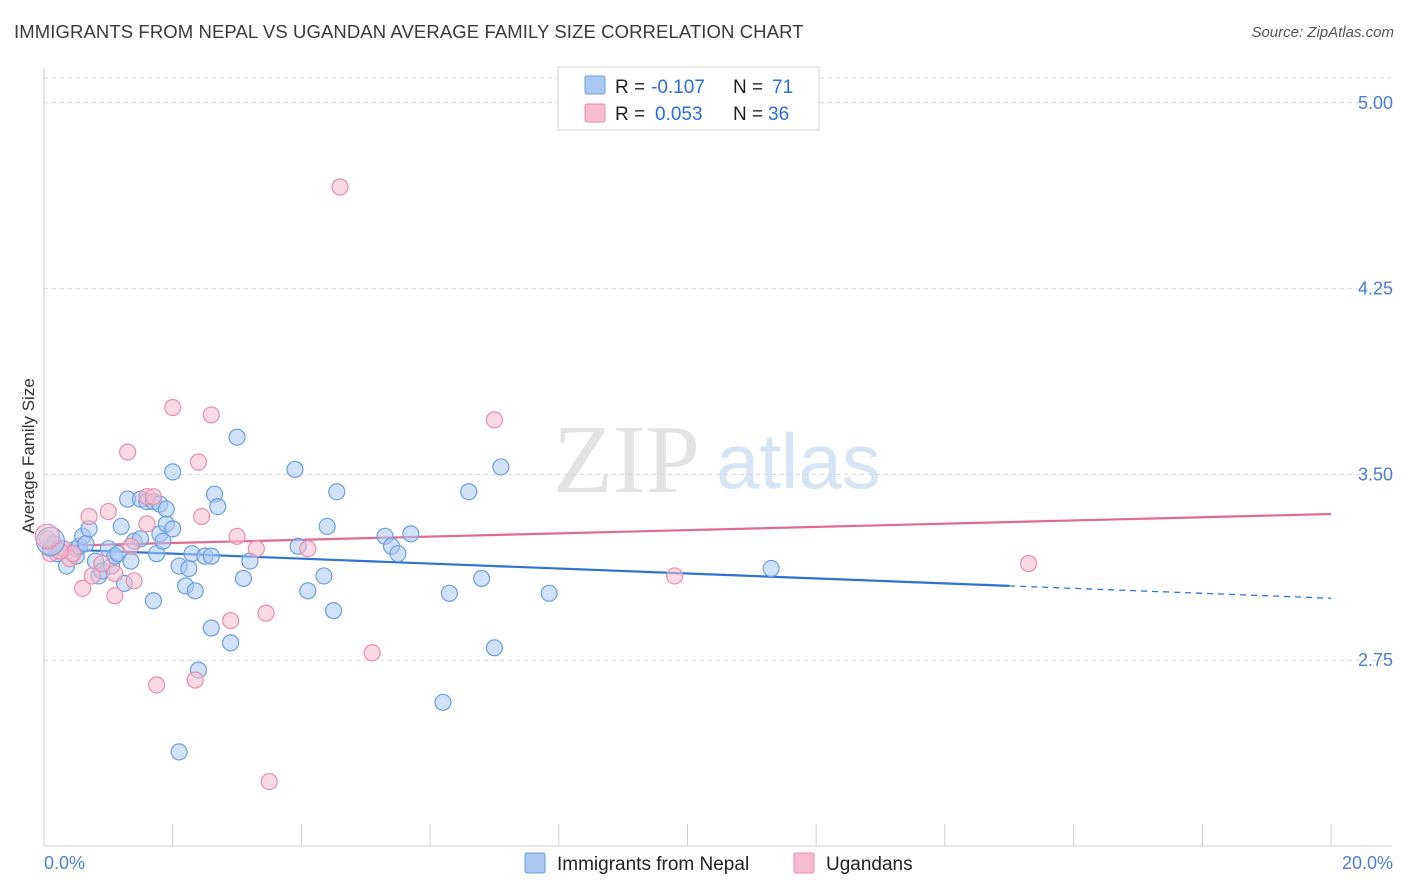 The width and height of the screenshot is (1406, 892). What do you see at coordinates (630, 87) in the screenshot?
I see `stats-r-label-blue: R =` at bounding box center [630, 87].